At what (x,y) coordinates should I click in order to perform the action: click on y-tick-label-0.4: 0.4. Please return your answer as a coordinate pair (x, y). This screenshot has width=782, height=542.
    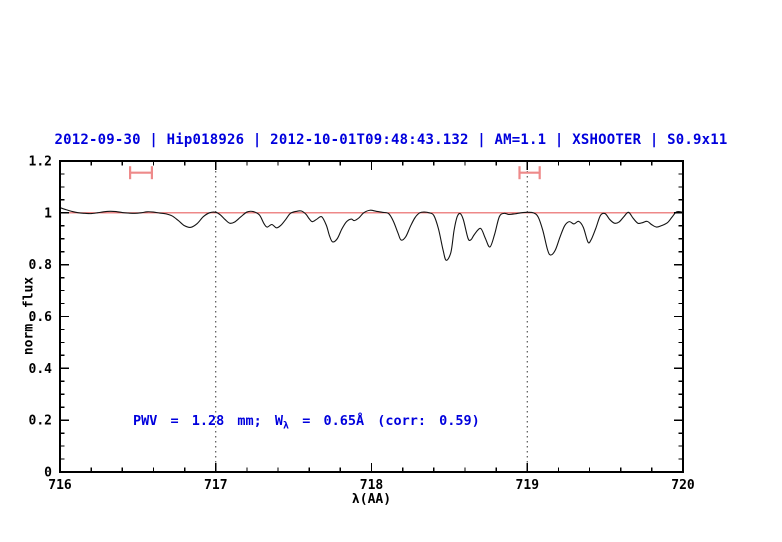
    Looking at the image, I should click on (41, 369).